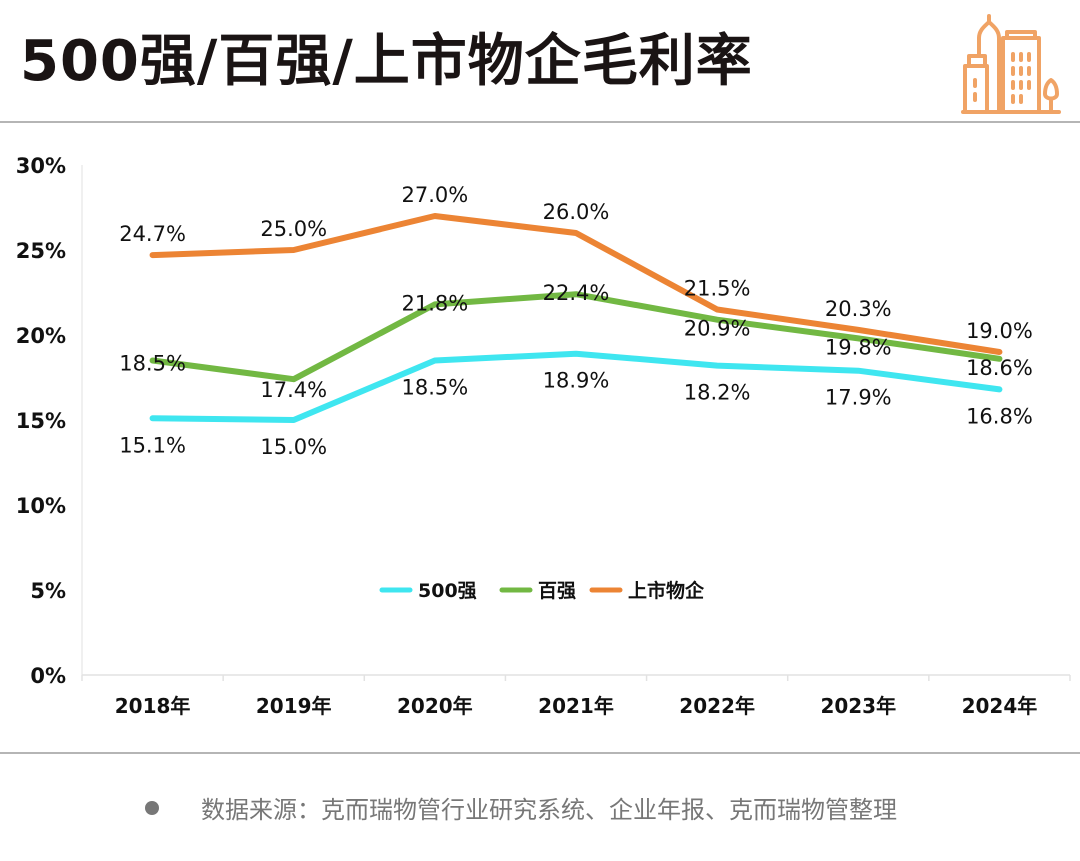 The width and height of the screenshot is (1080, 861). Describe the element at coordinates (152, 445) in the screenshot. I see `data-label: 15.1%` at that location.